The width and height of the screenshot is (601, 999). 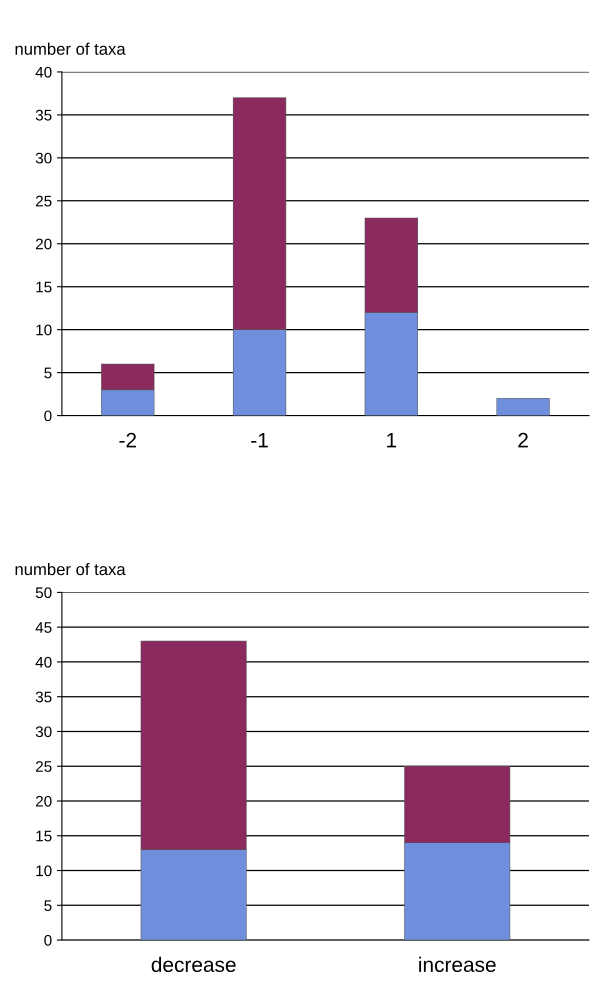 What do you see at coordinates (44, 627) in the screenshot?
I see `y-tick-label: 45` at bounding box center [44, 627].